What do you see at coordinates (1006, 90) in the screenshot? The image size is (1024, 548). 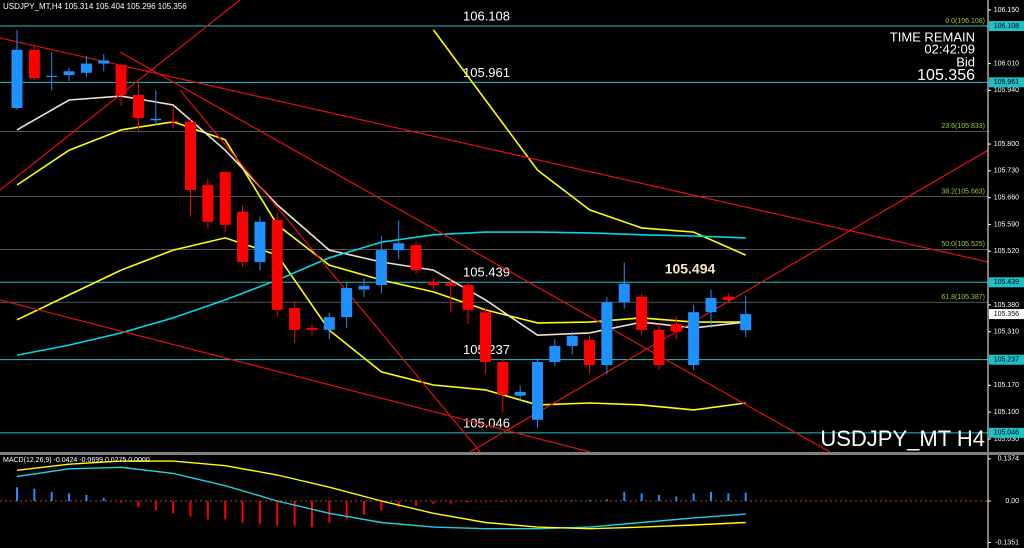 I see `y-tick-label: 105.940` at bounding box center [1006, 90].